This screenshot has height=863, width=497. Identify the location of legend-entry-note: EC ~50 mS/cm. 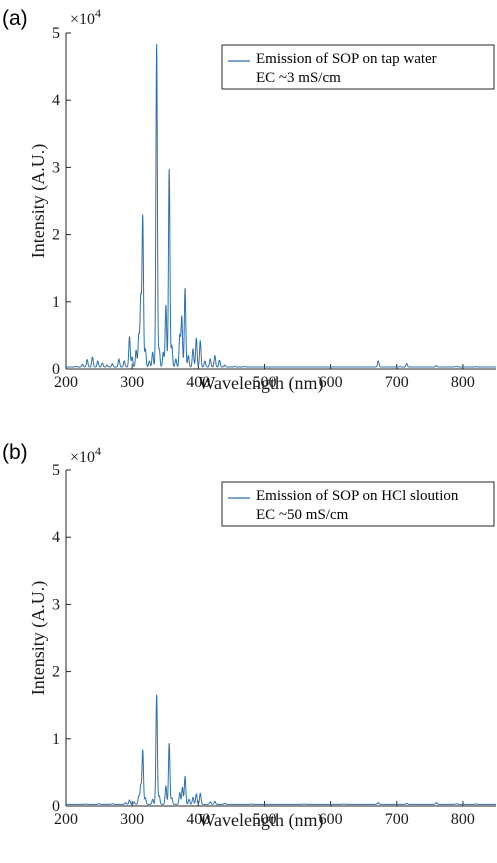
(302, 515).